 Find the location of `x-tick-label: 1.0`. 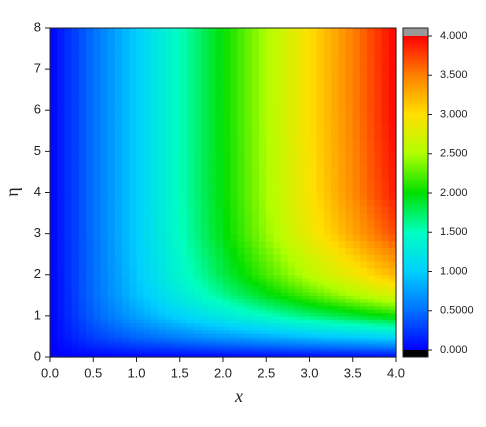

x-tick-label: 1.0 is located at coordinates (136, 372).